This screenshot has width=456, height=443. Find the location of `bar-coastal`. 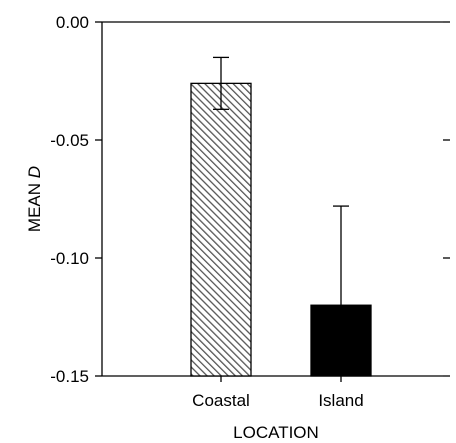

bar-coastal is located at coordinates (221, 229).